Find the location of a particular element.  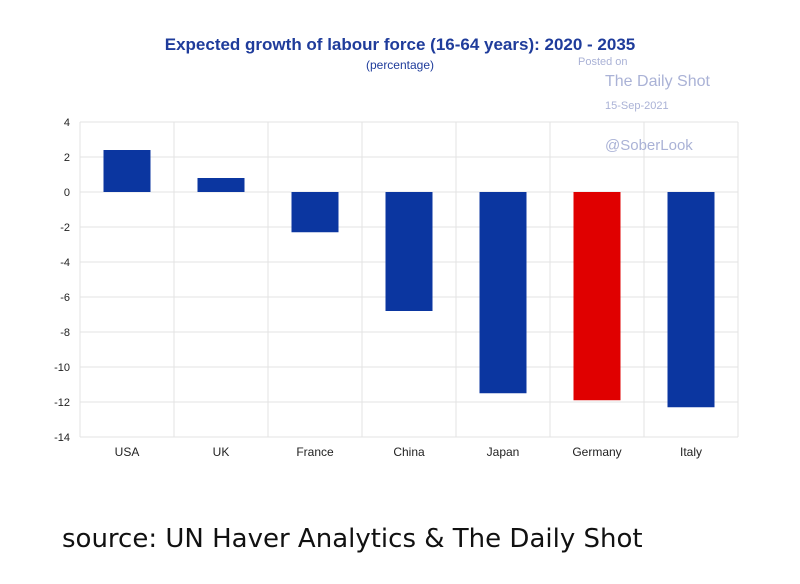

y-tick-label: -2 is located at coordinates (65, 228).